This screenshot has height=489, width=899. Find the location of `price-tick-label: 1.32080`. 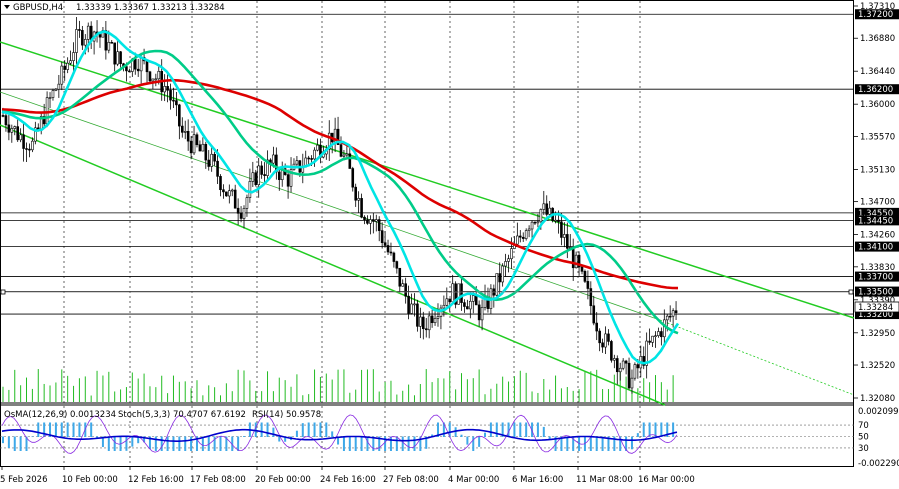

price-tick-label: 1.32080 is located at coordinates (877, 399).